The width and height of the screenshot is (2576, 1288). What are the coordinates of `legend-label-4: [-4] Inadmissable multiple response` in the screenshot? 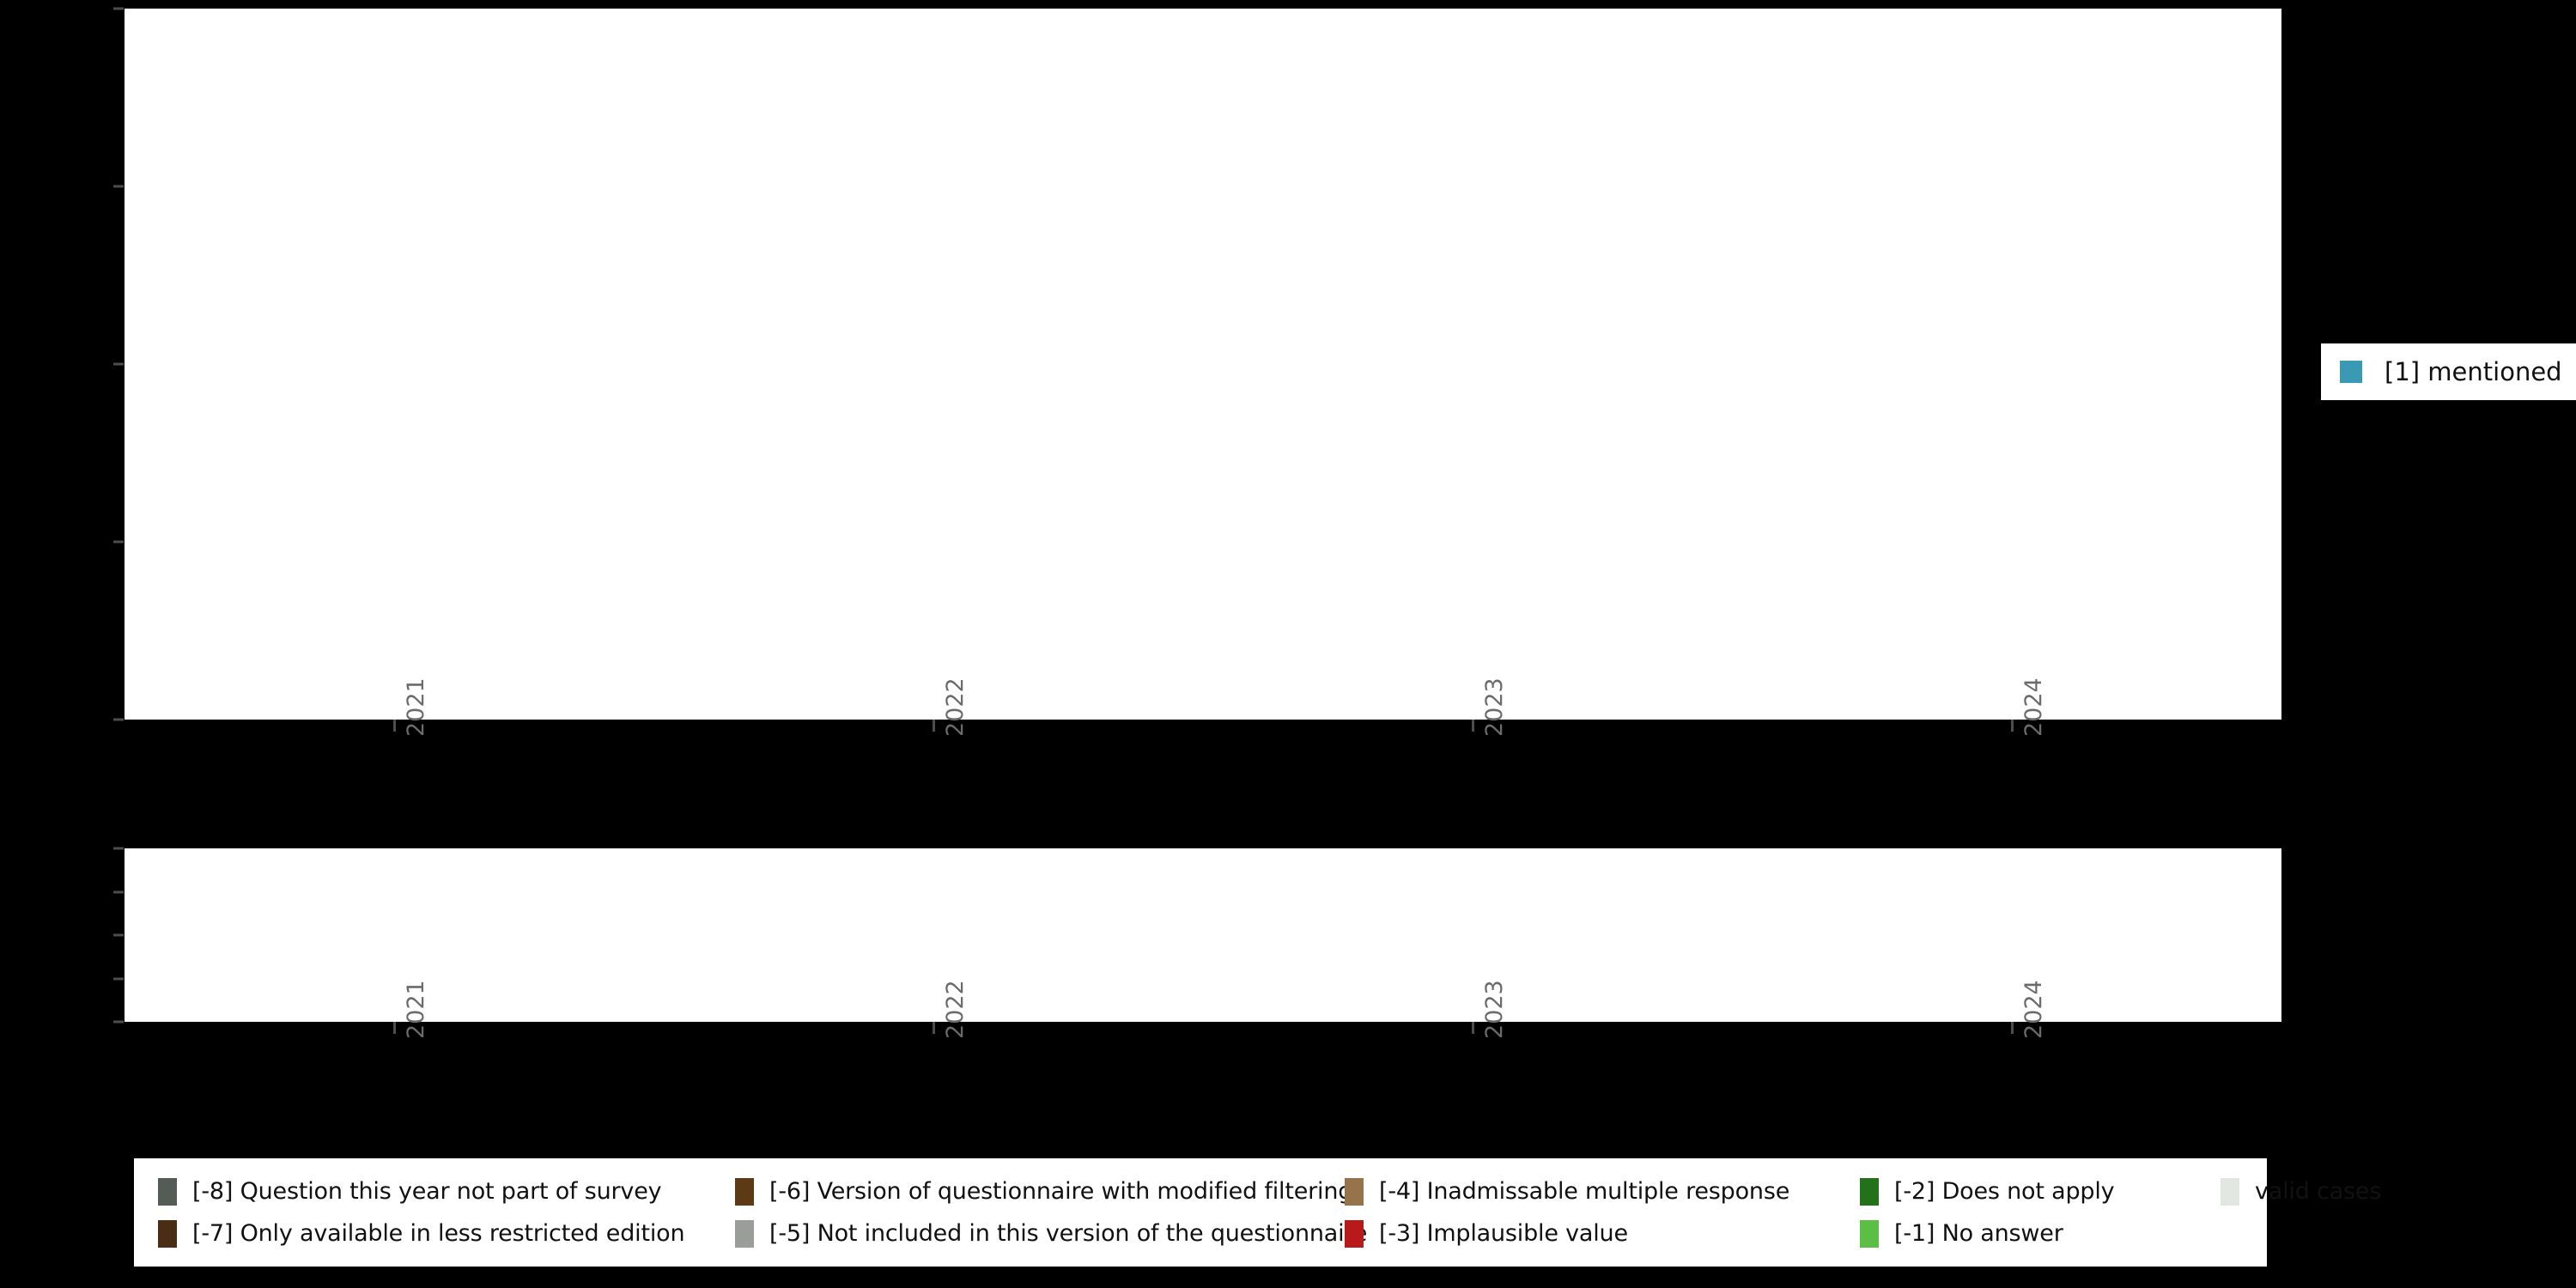 It's located at (1584, 1191).